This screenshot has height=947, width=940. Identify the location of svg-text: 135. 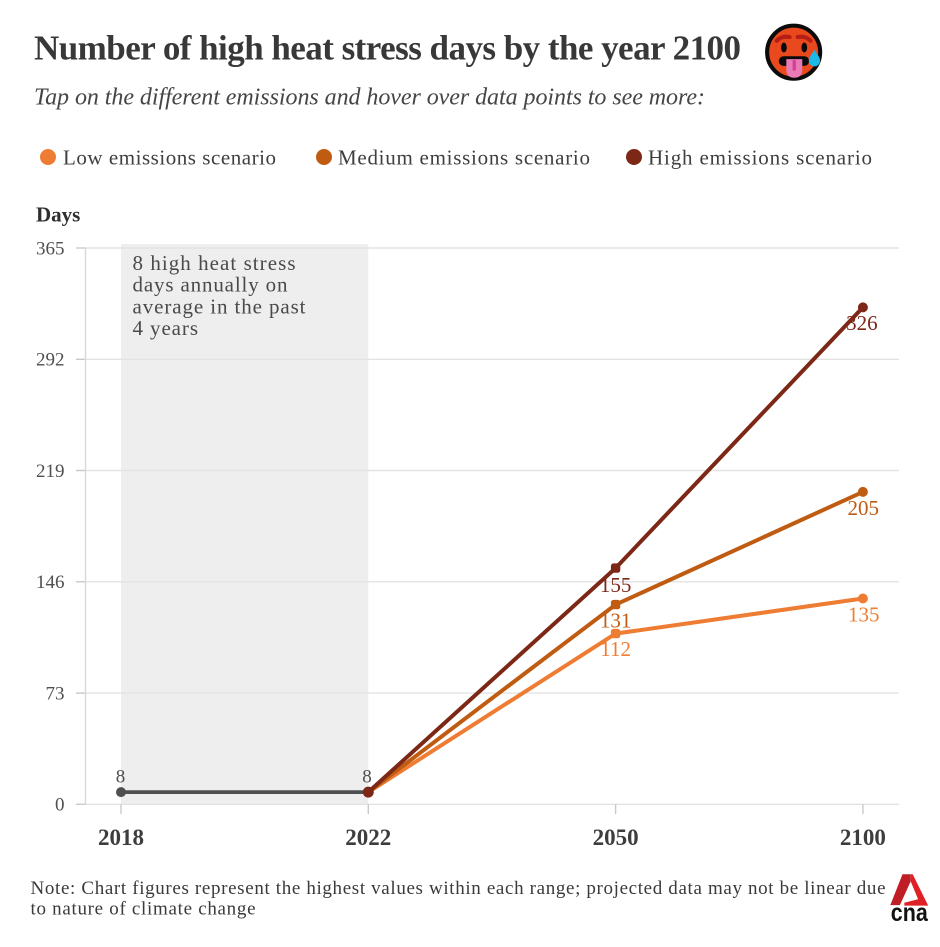
(864, 615).